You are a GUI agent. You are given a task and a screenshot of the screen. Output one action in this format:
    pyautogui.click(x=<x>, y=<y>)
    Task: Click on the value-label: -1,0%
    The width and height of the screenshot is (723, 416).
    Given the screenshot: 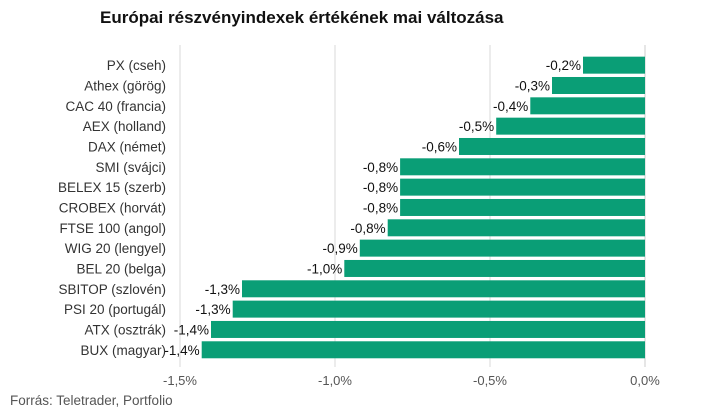 What is the action you would take?
    pyautogui.click(x=324, y=268)
    